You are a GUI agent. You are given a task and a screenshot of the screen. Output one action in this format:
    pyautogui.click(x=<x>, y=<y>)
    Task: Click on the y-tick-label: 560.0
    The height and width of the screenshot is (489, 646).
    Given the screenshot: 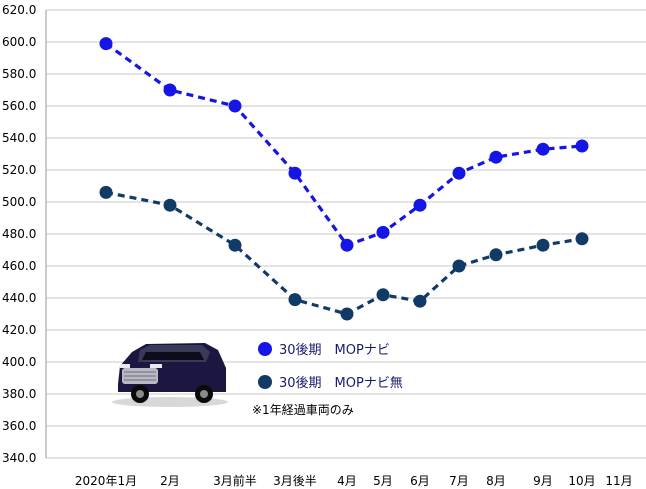 What is the action you would take?
    pyautogui.click(x=19, y=106)
    